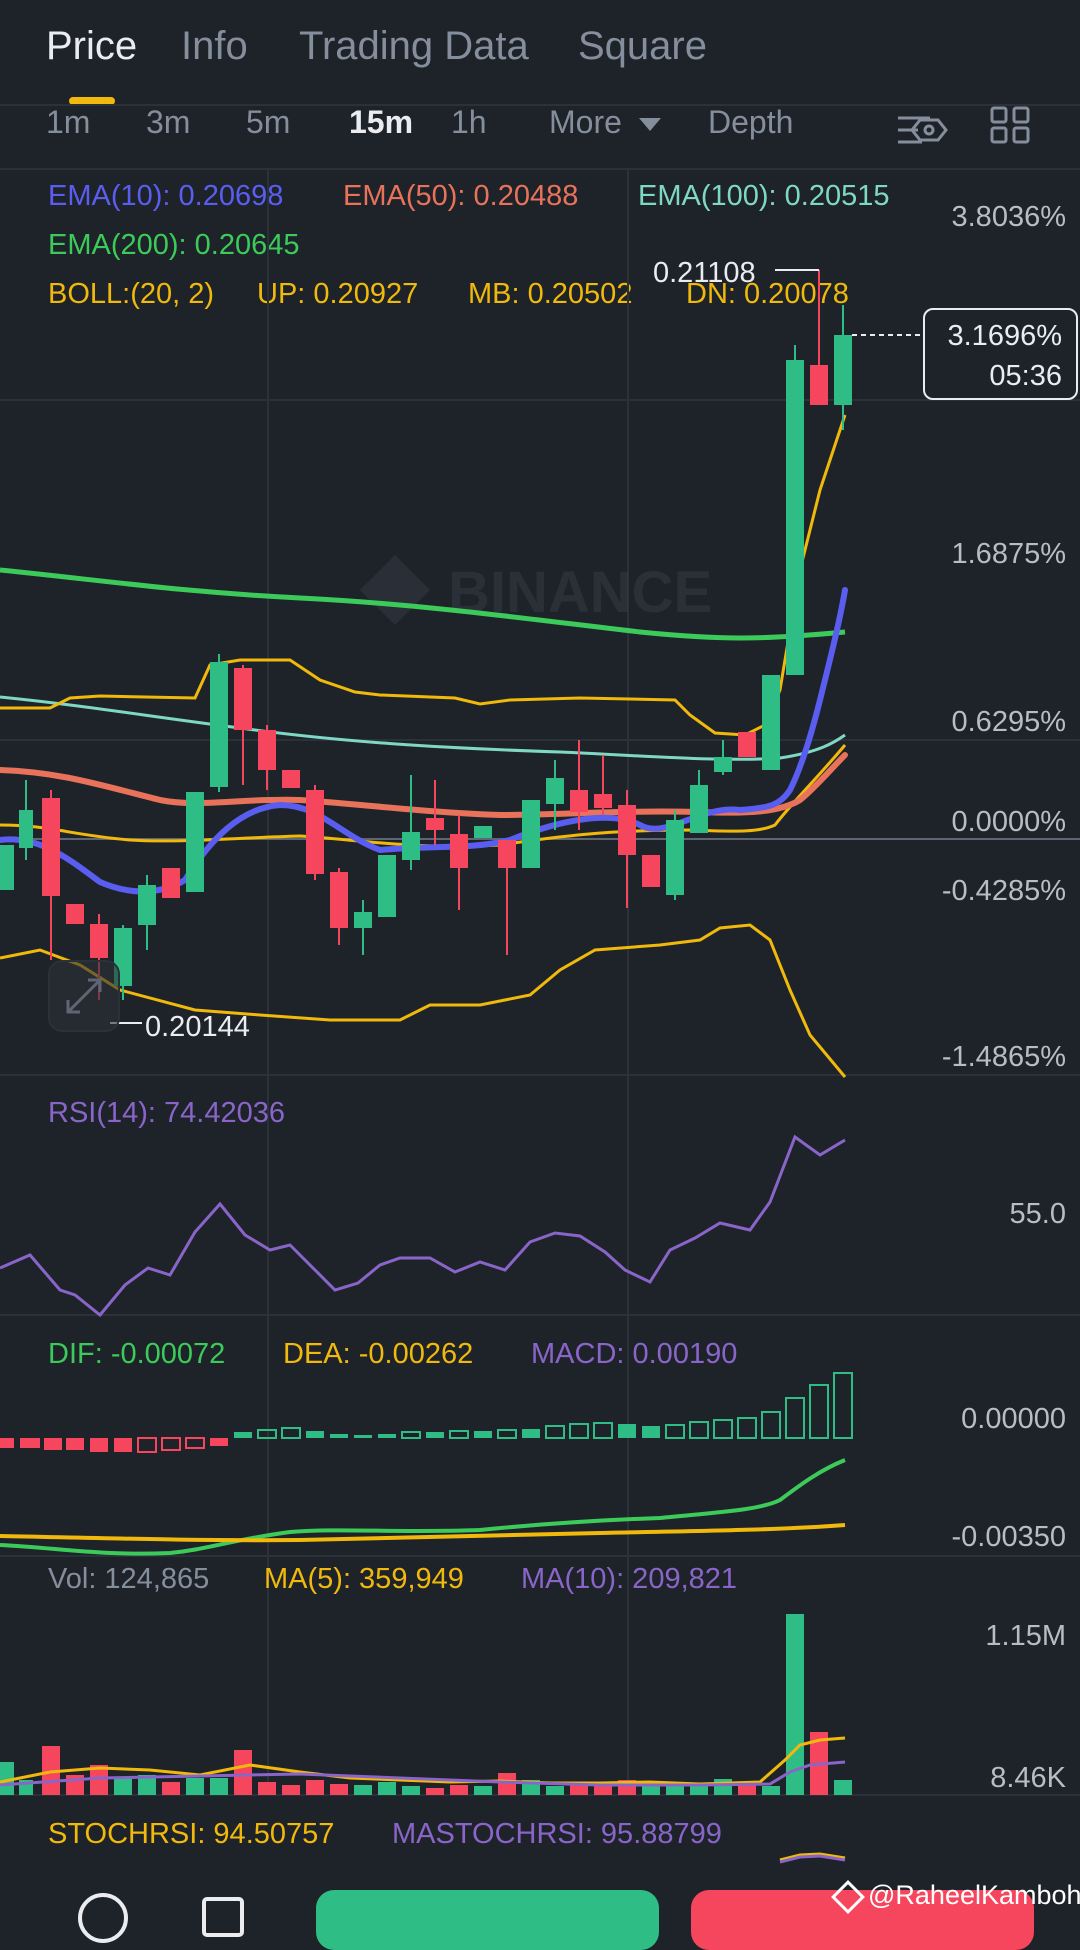 The height and width of the screenshot is (1950, 1080). Describe the element at coordinates (68, 122) in the screenshot. I see `interval-1m: 1m` at that location.